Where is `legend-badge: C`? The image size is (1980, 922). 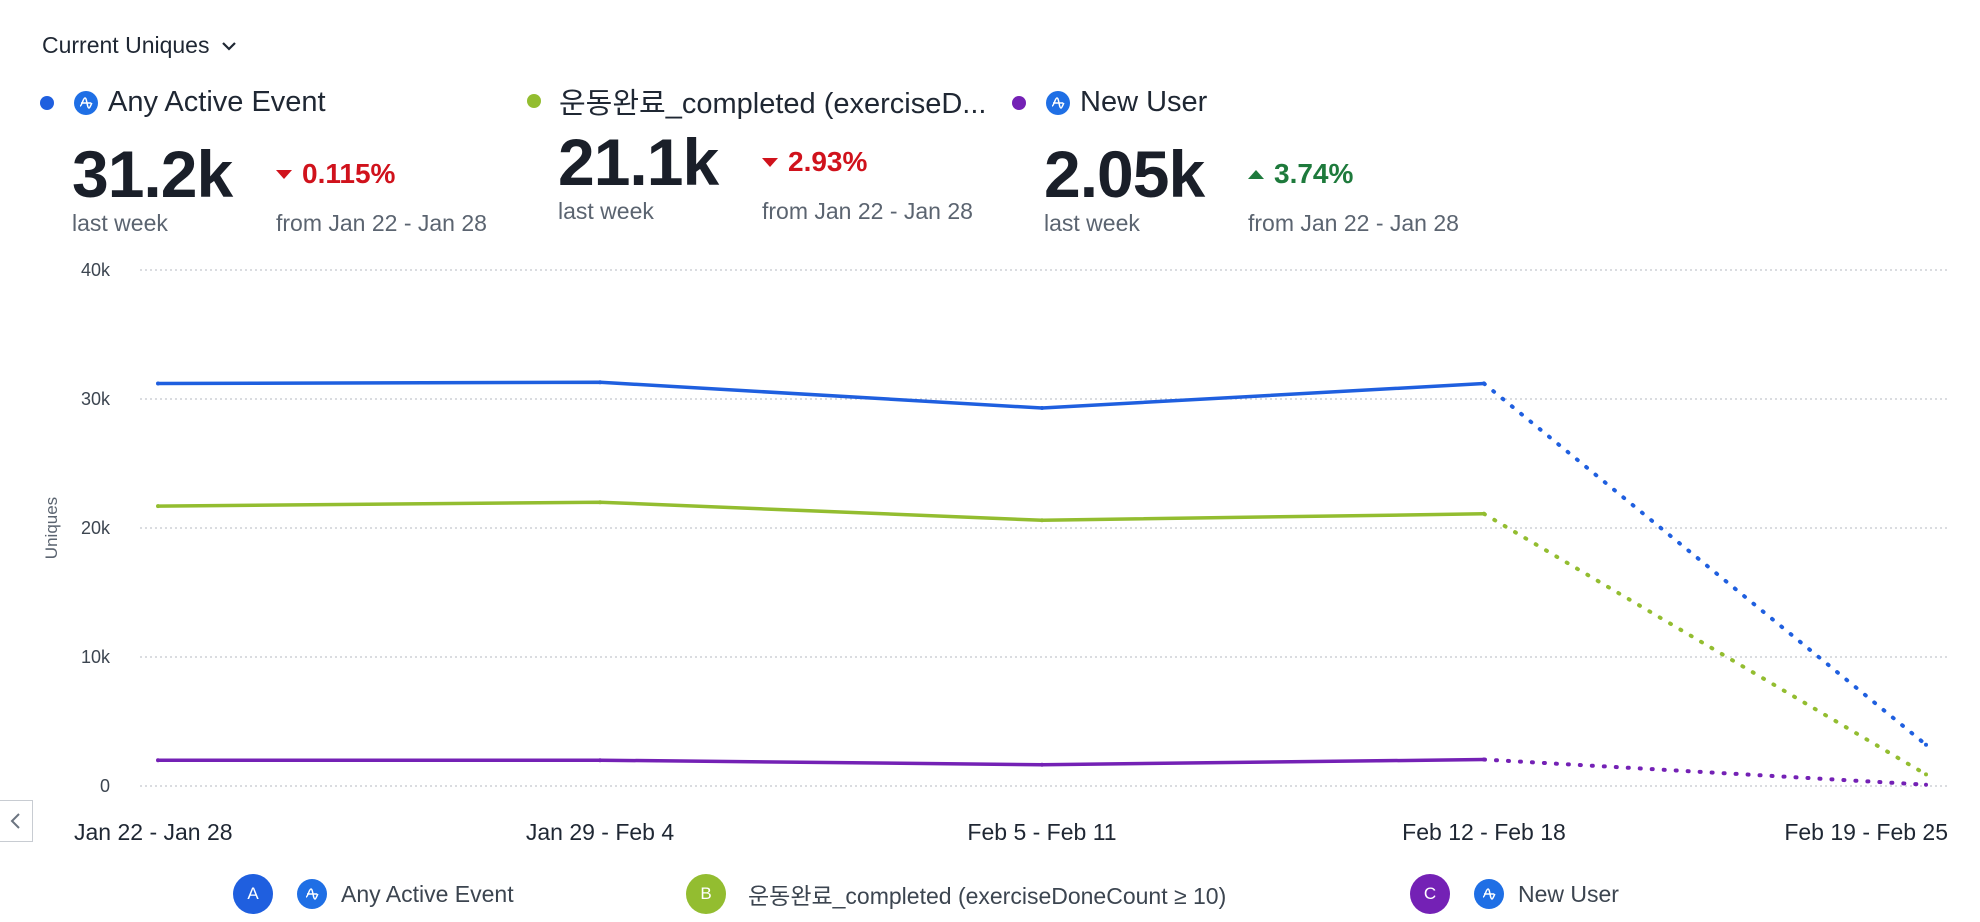 legend-badge: C is located at coordinates (1430, 894).